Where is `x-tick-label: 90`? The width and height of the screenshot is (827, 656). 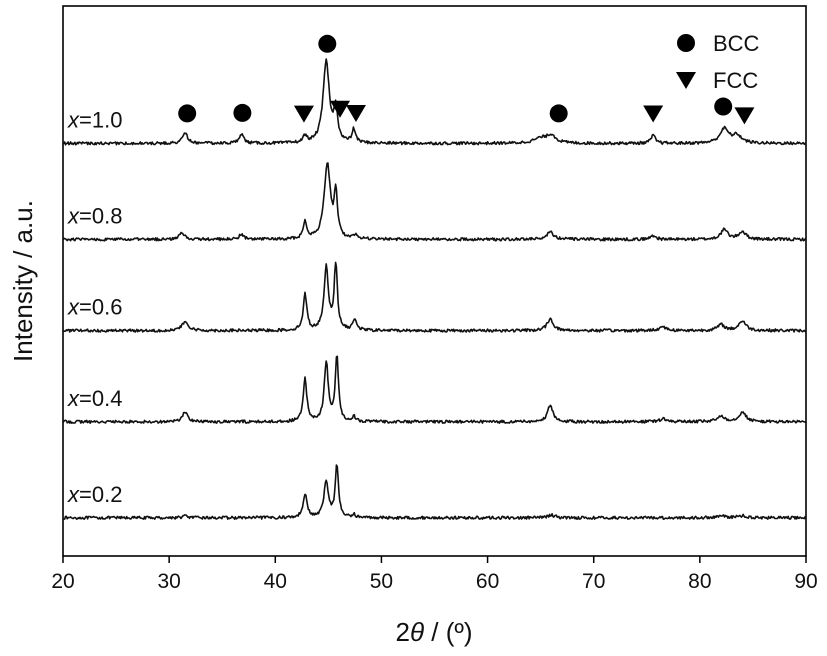 x-tick-label: 90 is located at coordinates (805, 581).